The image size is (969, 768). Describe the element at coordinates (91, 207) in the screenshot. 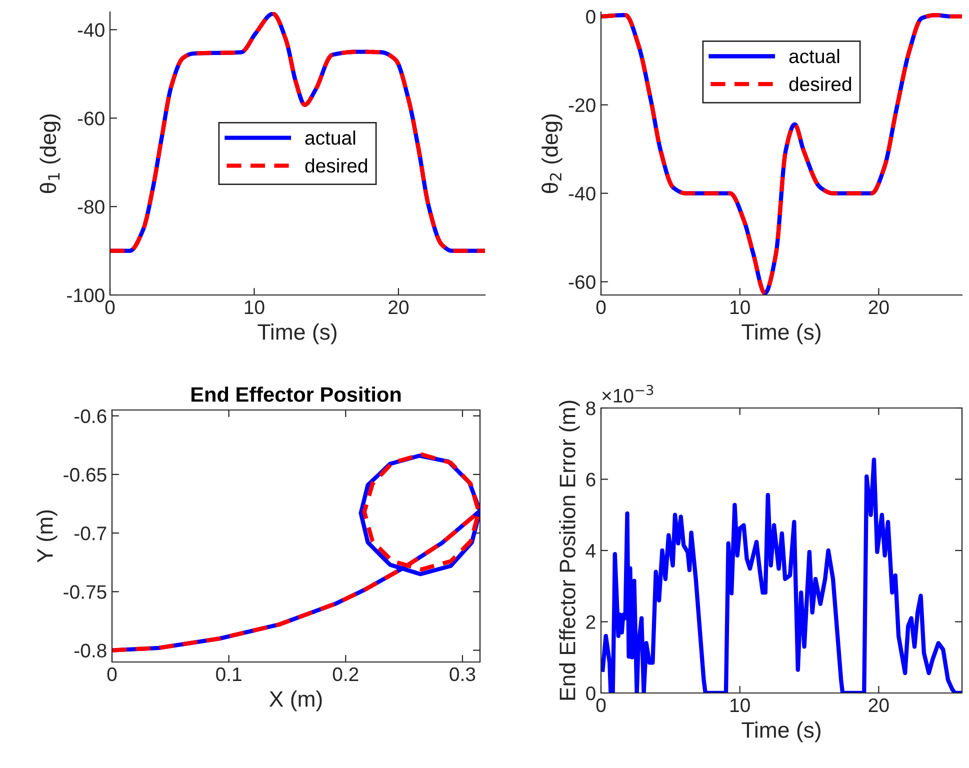

I see `y-tick-label: -80` at that location.